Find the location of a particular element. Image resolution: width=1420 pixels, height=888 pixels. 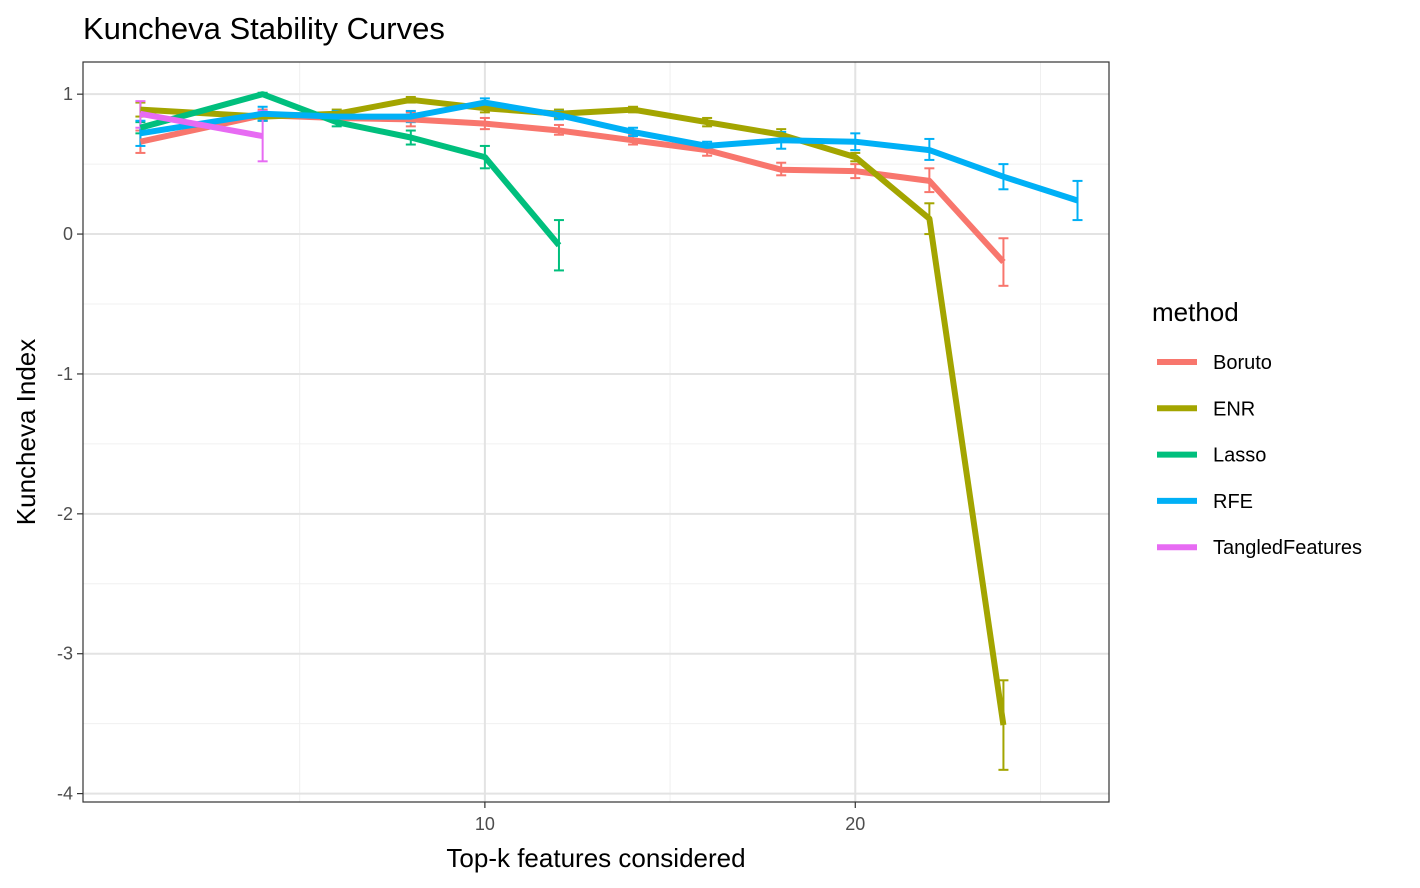

series-line-rfe is located at coordinates (609, 151).